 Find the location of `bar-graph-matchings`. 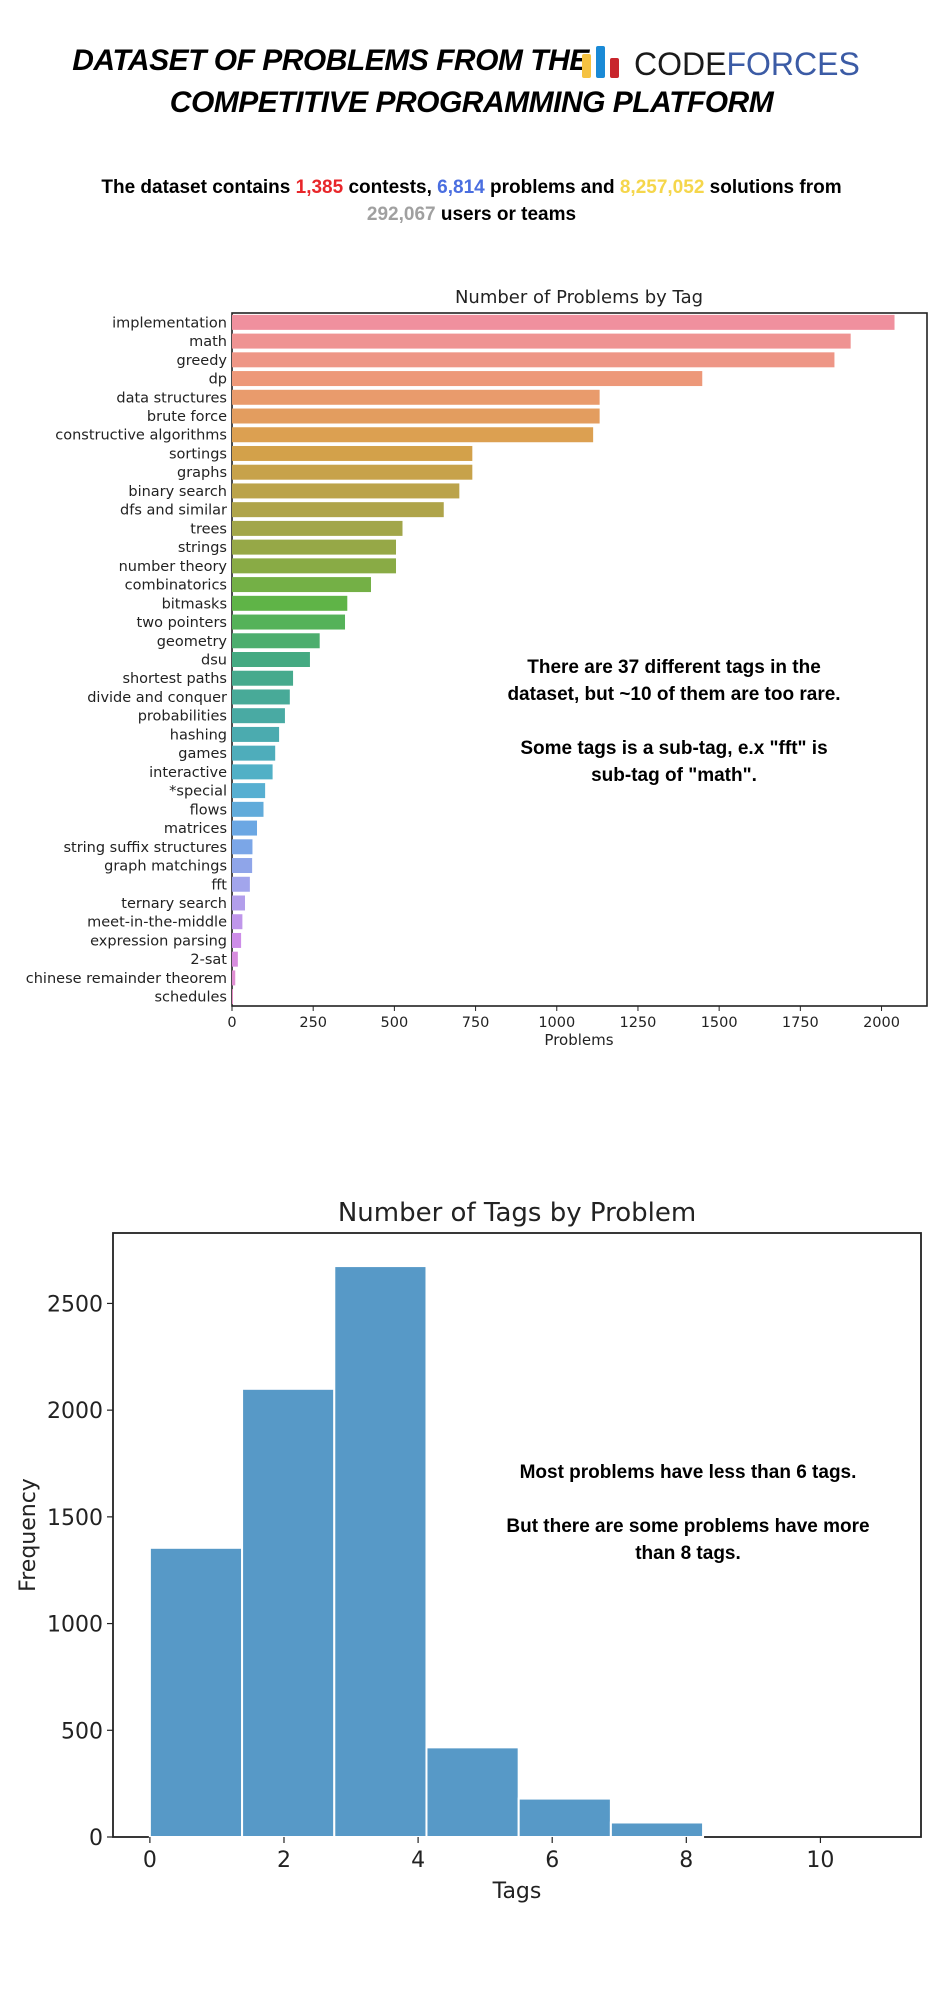

bar-graph-matchings is located at coordinates (242, 866).